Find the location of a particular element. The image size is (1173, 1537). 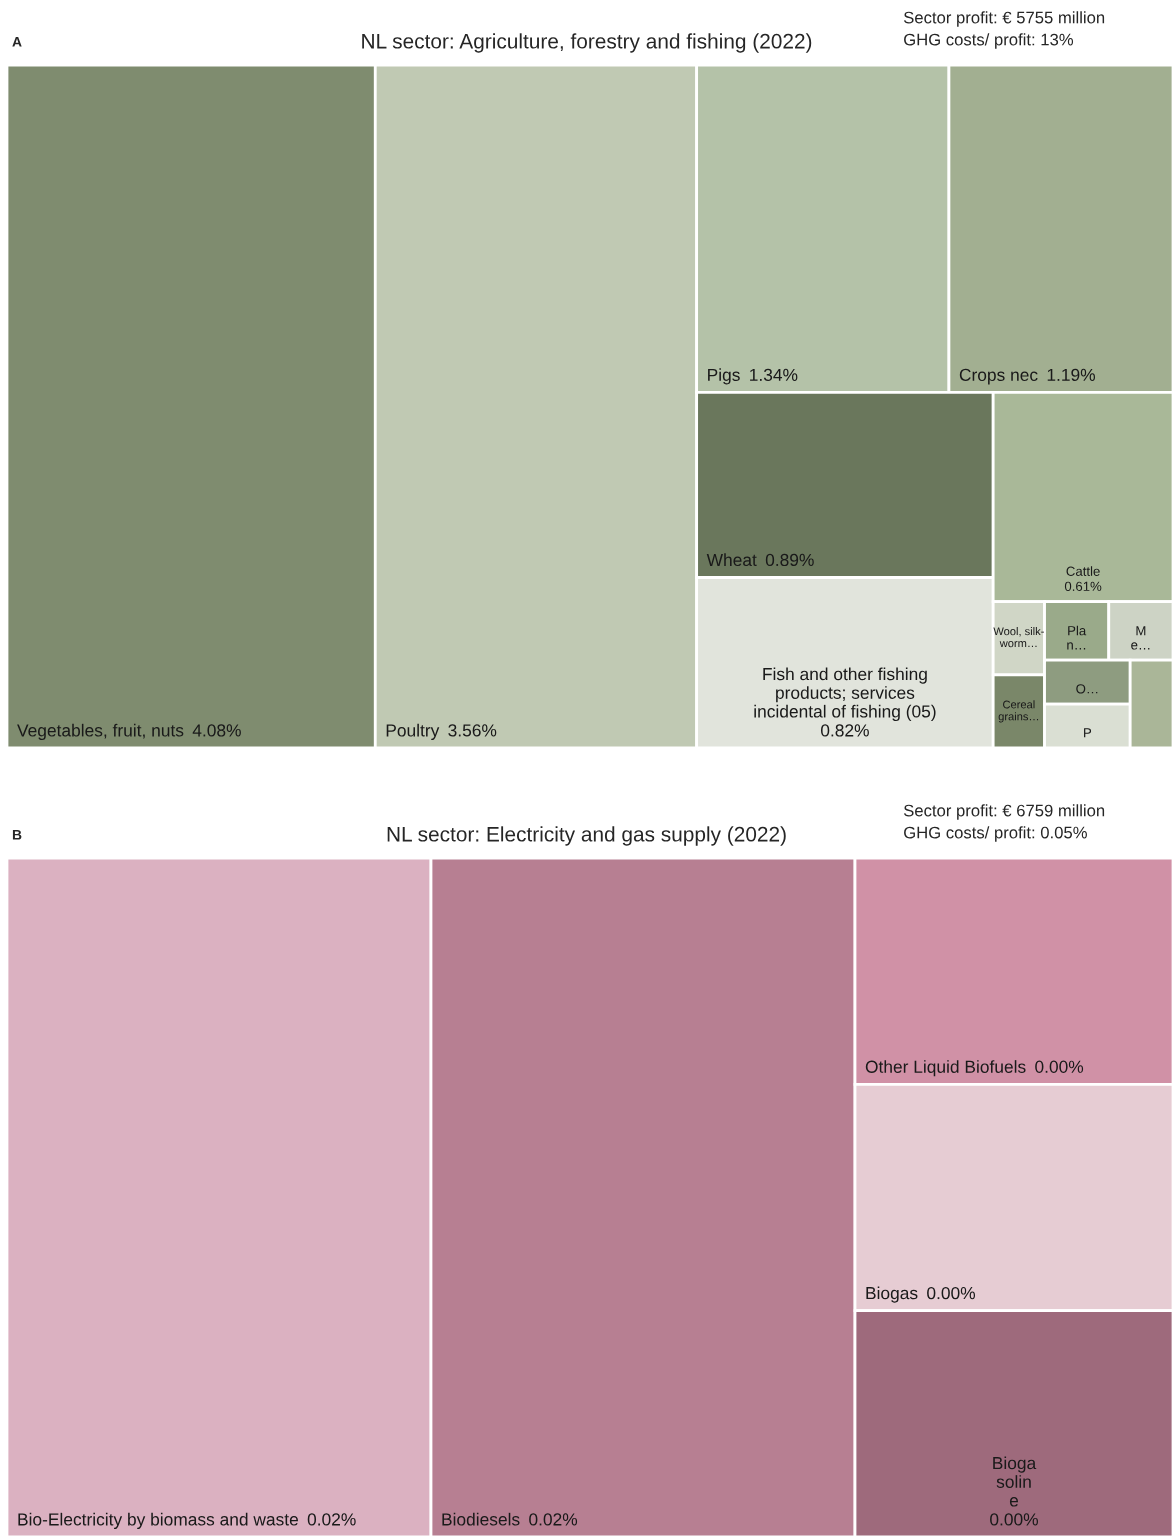

text: A is located at coordinates (17, 42).